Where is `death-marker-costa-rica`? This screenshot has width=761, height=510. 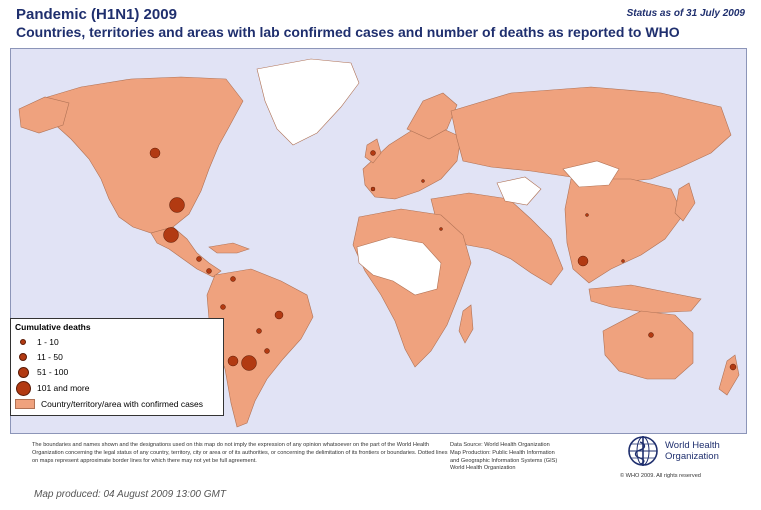
death-marker-costa-rica is located at coordinates (209, 271).